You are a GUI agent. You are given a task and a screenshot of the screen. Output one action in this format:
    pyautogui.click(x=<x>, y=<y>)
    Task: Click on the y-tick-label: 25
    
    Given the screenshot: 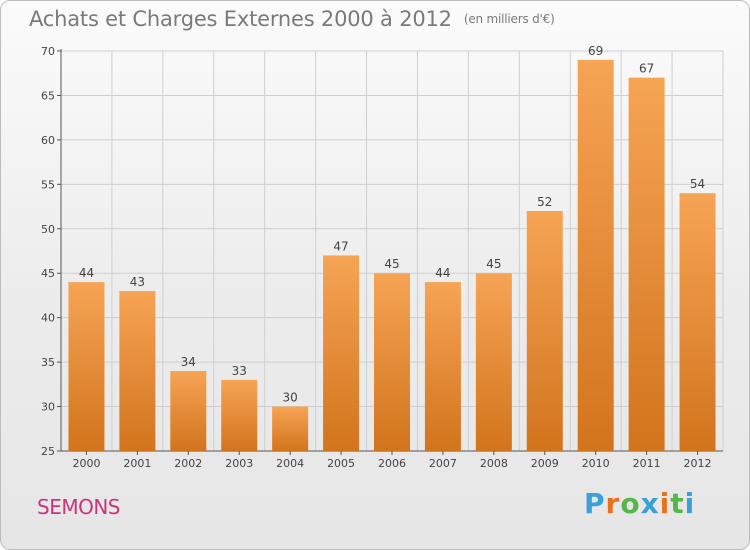 What is the action you would take?
    pyautogui.click(x=48, y=451)
    